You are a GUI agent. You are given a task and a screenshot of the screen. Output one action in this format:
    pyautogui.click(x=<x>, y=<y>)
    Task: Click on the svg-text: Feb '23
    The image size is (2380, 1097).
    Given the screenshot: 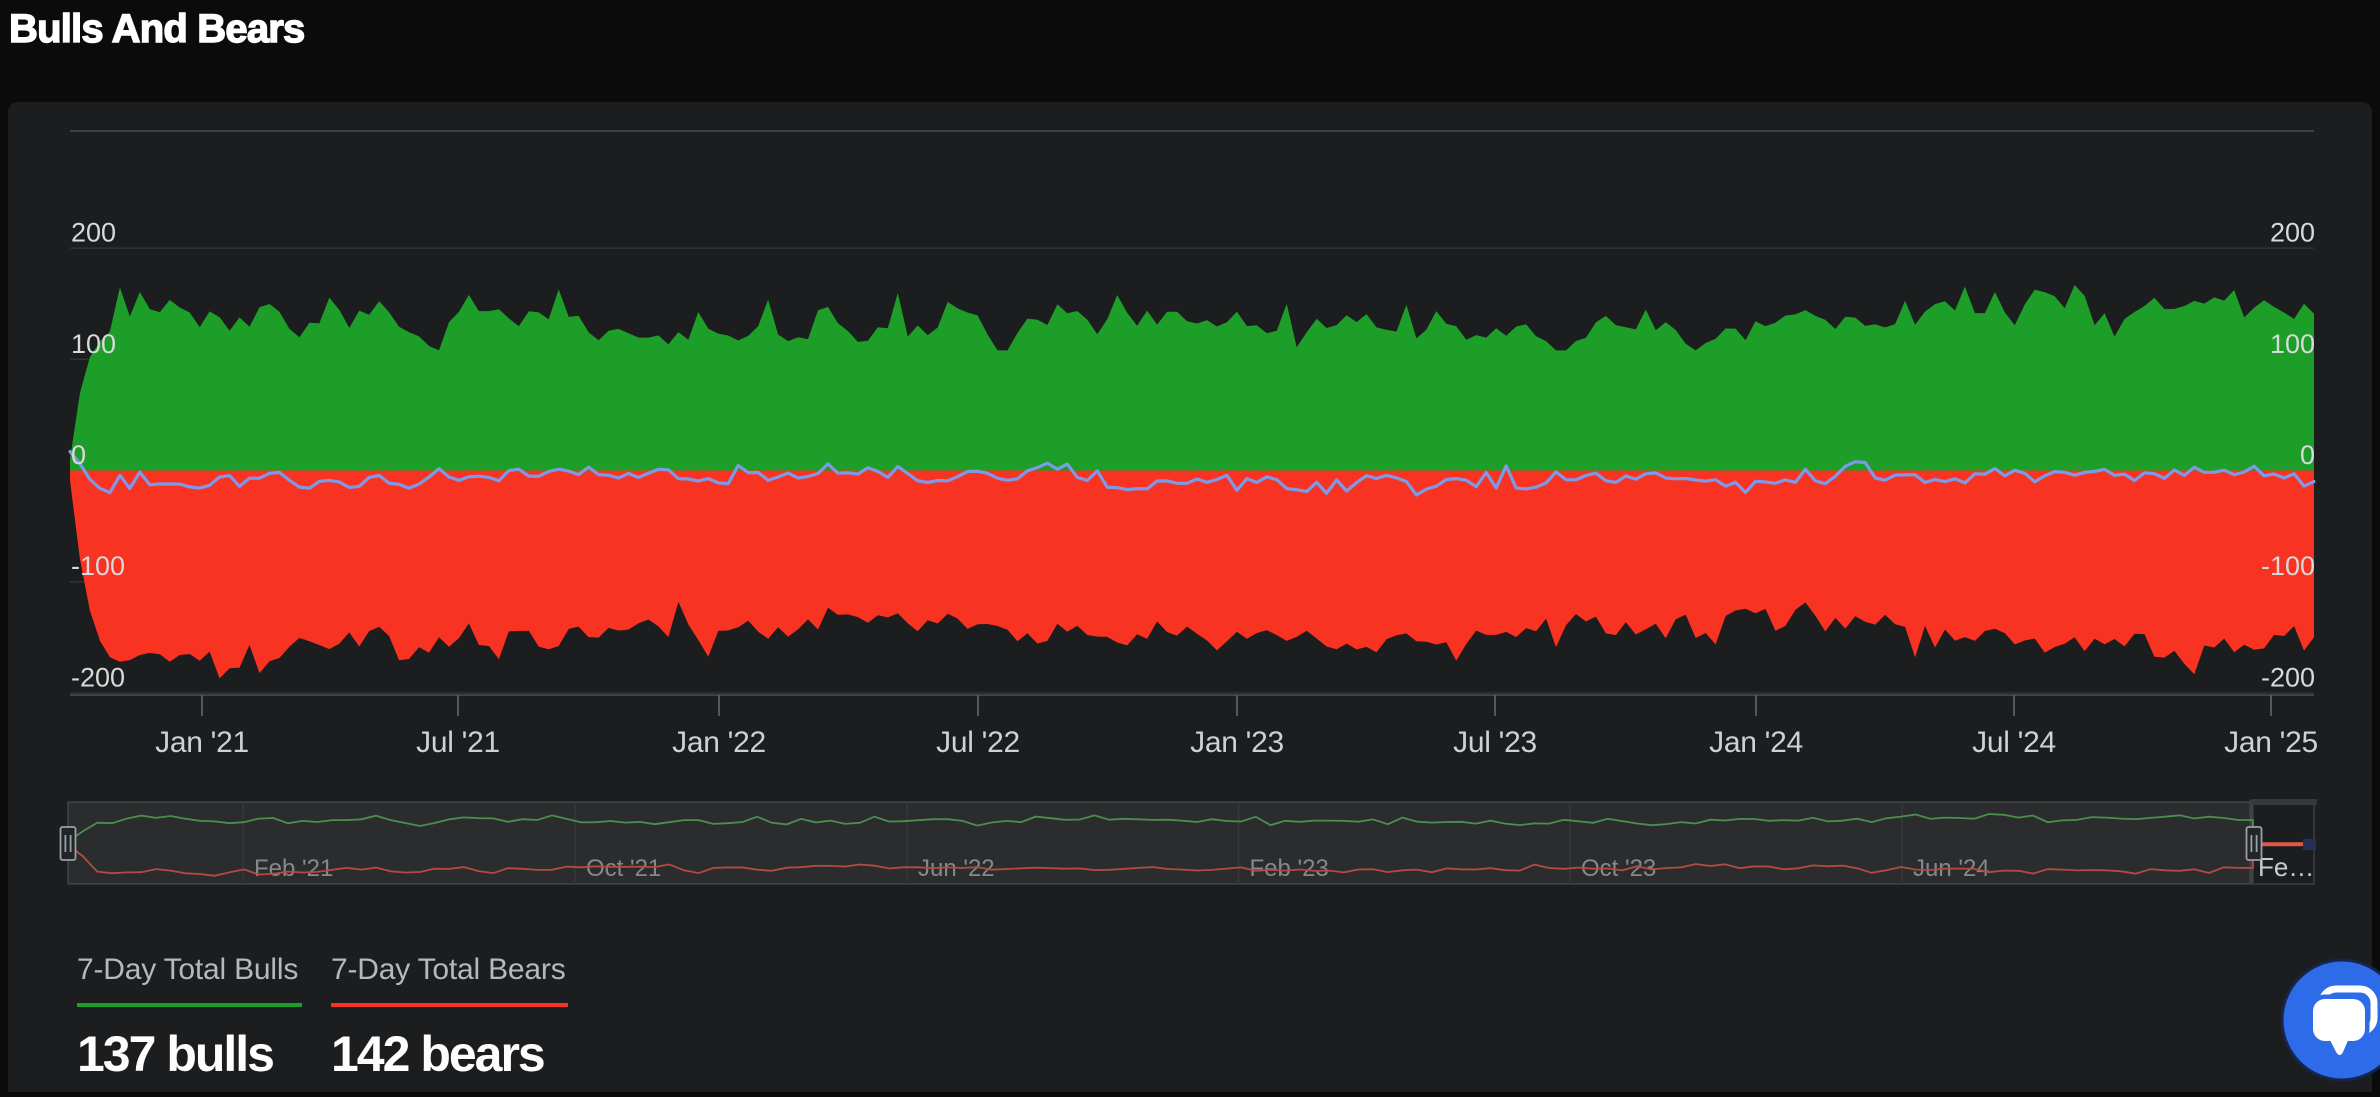 What is the action you would take?
    pyautogui.click(x=1289, y=868)
    